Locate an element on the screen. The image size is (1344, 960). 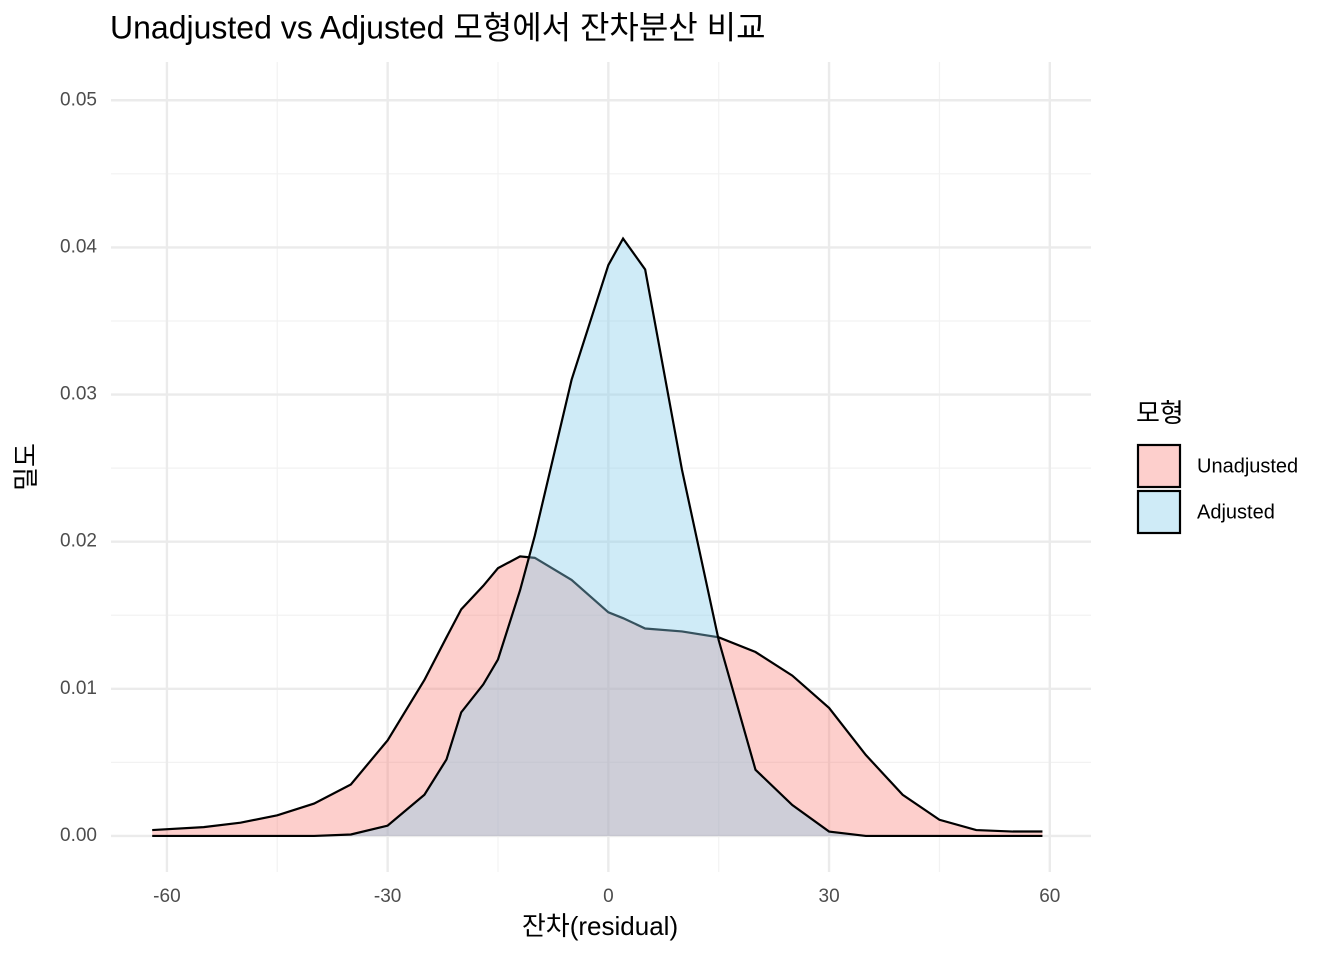
y-tick-label: 0.03 is located at coordinates (78, 394).